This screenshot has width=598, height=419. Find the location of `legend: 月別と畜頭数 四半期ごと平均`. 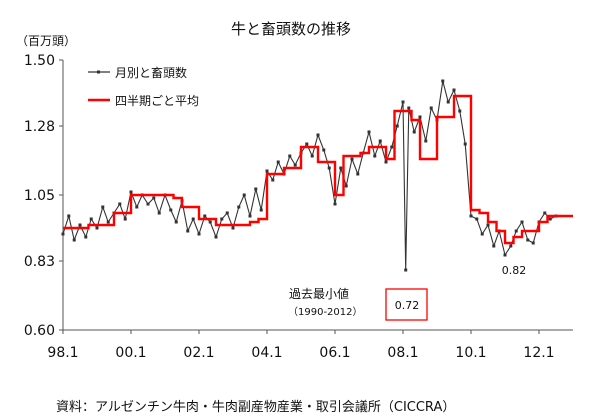

legend: 月別と畜頭数 四半期ごと平均 is located at coordinates (143, 86).